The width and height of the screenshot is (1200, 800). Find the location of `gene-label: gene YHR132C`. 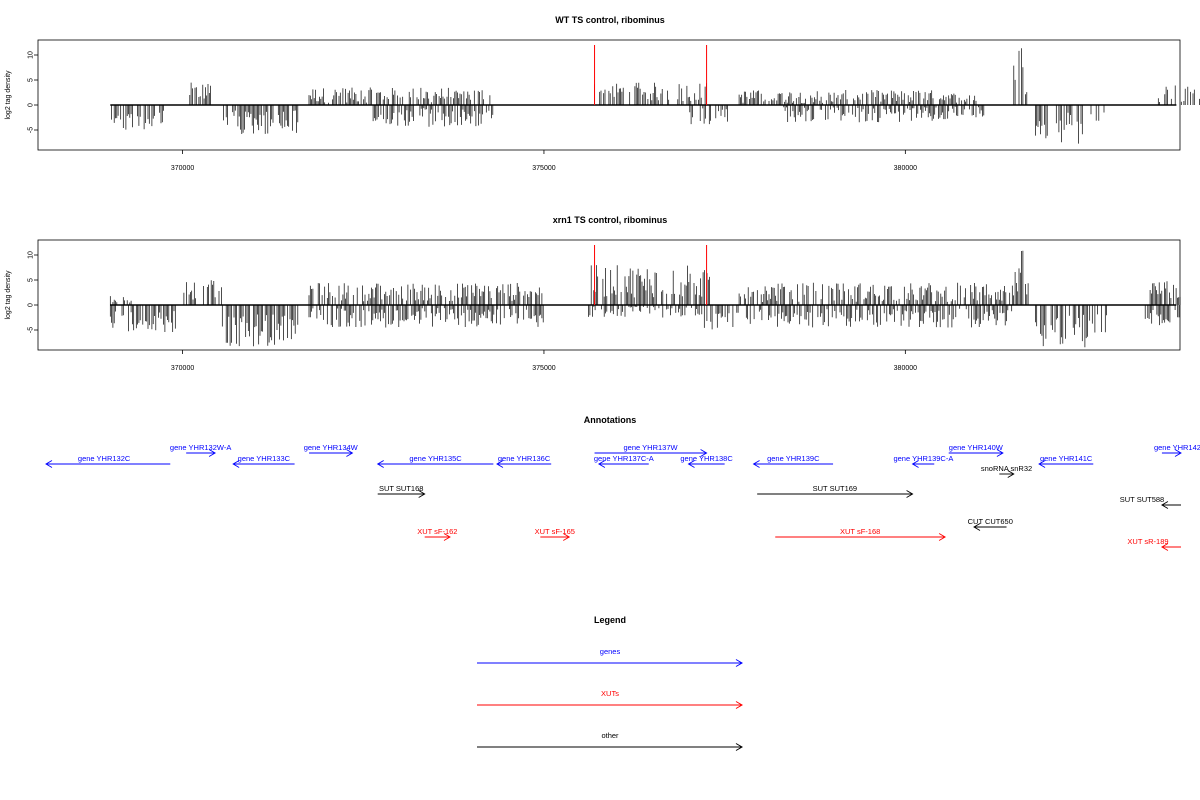

gene-label: gene YHR132C is located at coordinates (104, 458).